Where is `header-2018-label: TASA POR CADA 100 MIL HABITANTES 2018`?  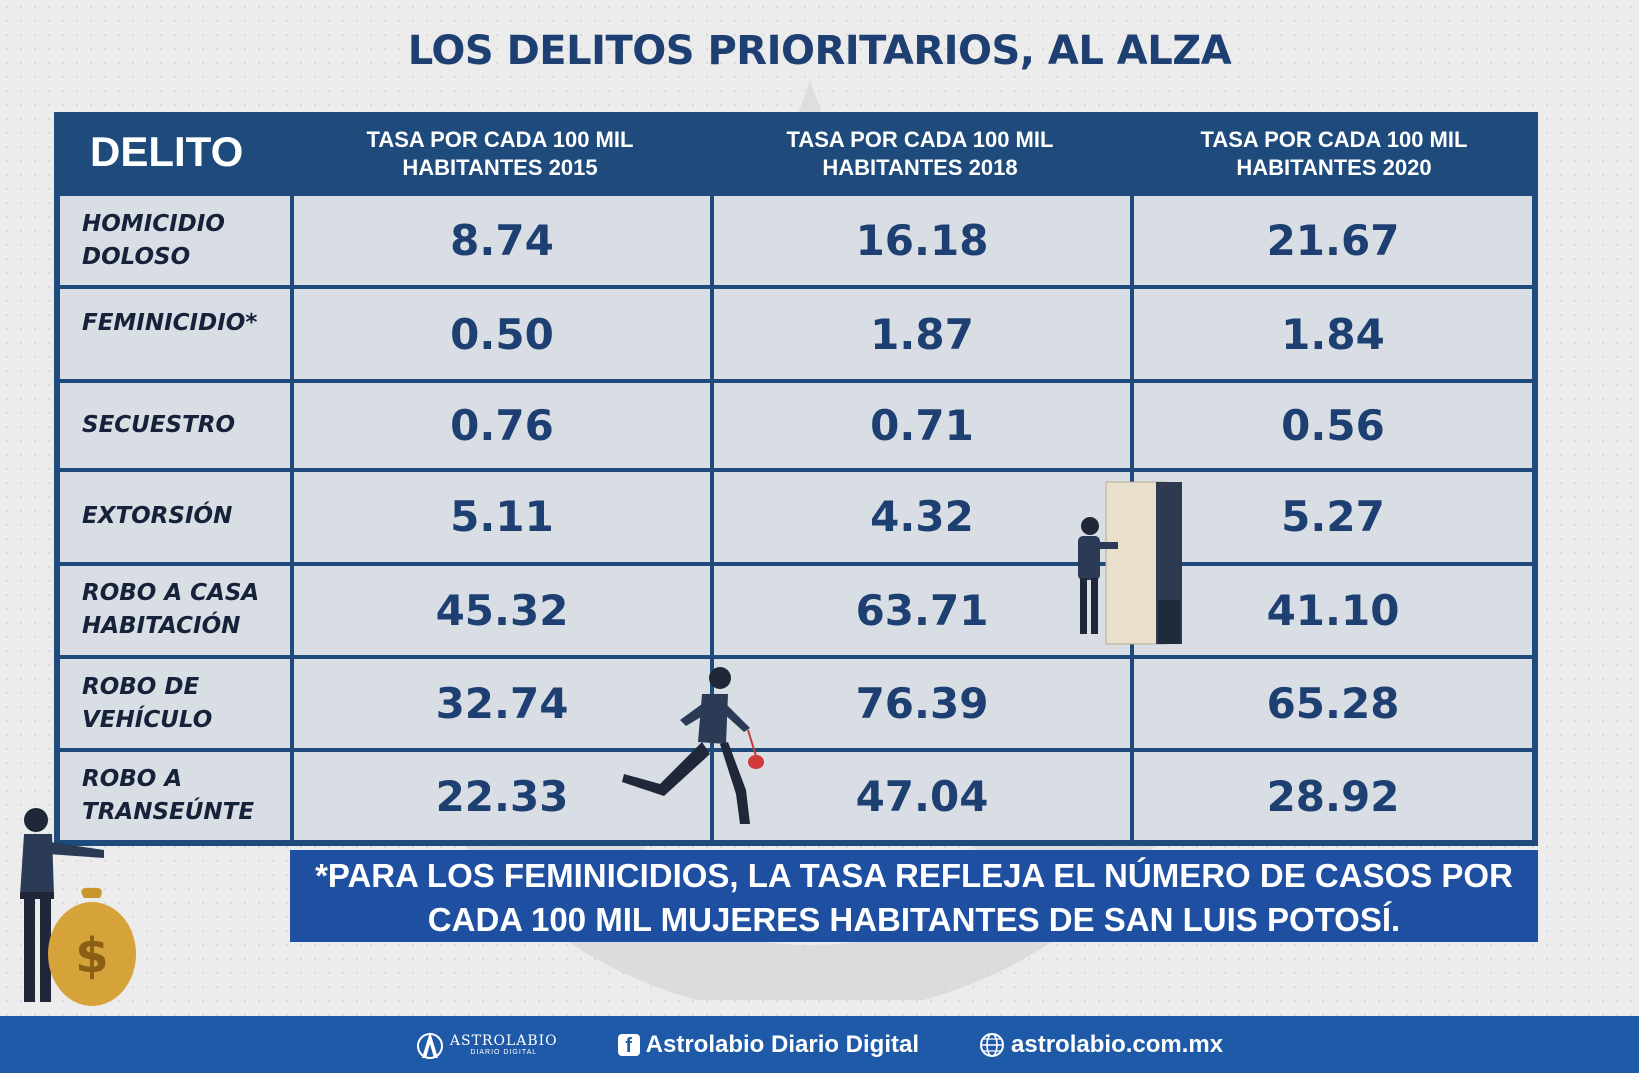
header-2018-label: TASA POR CADA 100 MIL HABITANTES 2018 is located at coordinates (920, 153).